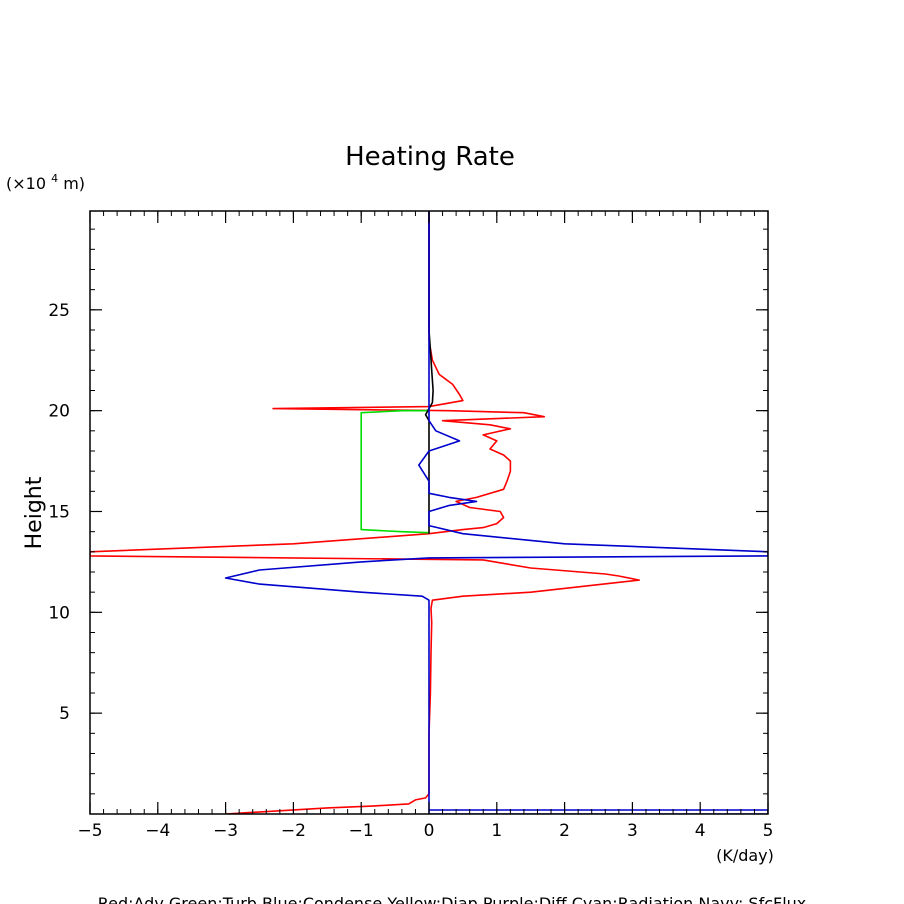 This screenshot has height=904, width=904. I want to click on x-axis-unit-label: (K/day), so click(745, 855).